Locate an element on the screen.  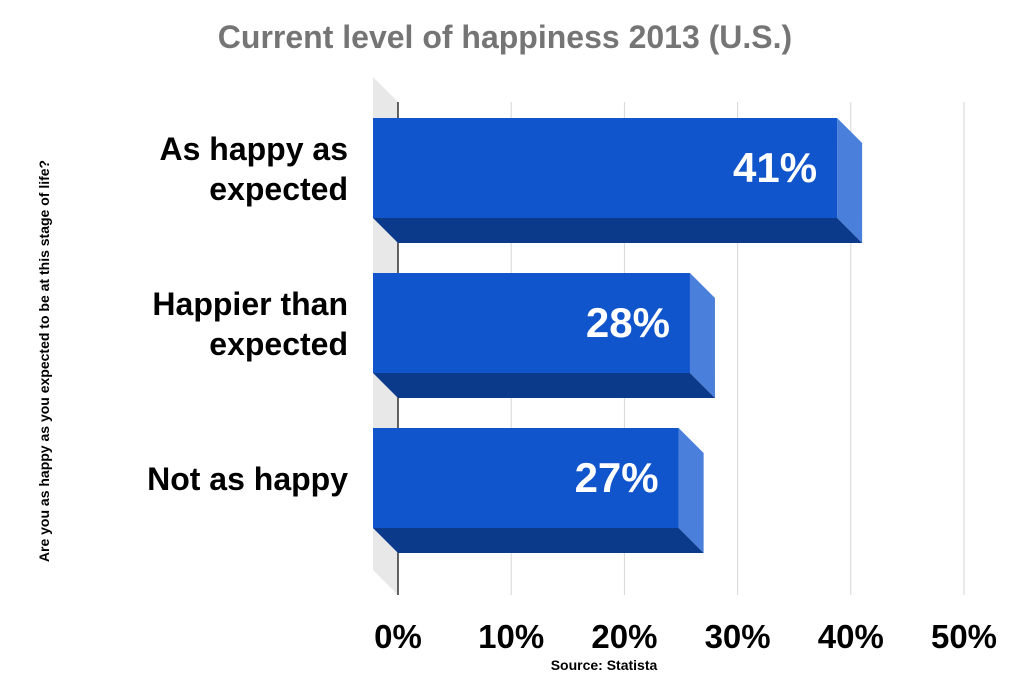
data-label: 27% is located at coordinates (617, 477).